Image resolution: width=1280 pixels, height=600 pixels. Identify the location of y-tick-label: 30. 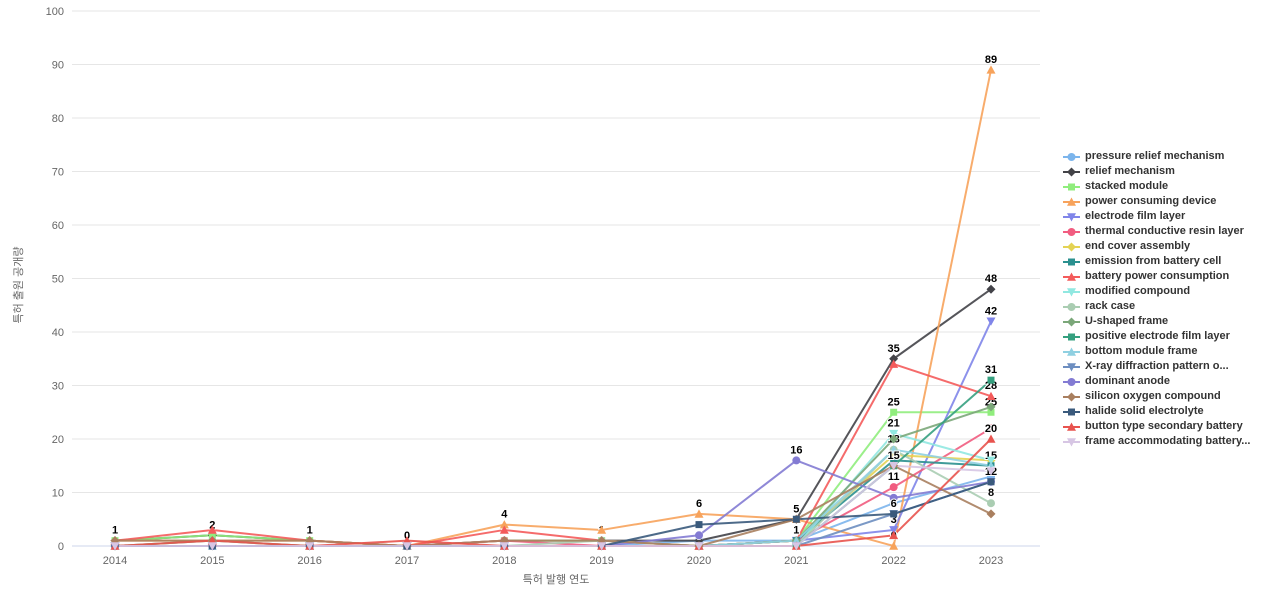
(58, 387).